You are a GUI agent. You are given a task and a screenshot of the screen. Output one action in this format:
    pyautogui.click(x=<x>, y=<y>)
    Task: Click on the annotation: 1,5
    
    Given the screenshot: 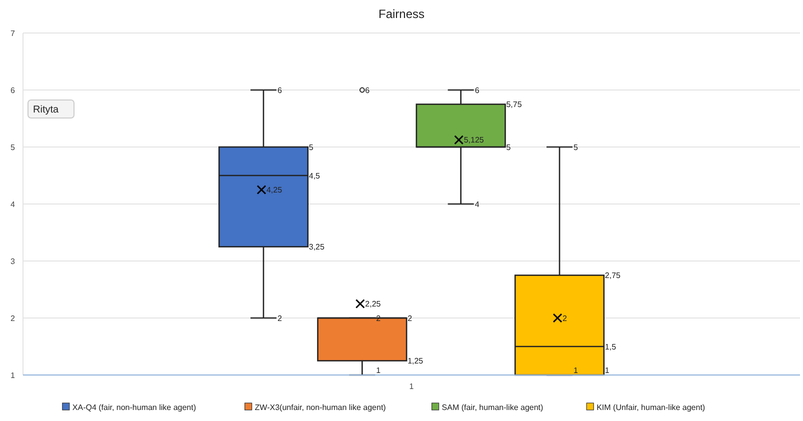 What is the action you would take?
    pyautogui.click(x=610, y=347)
    